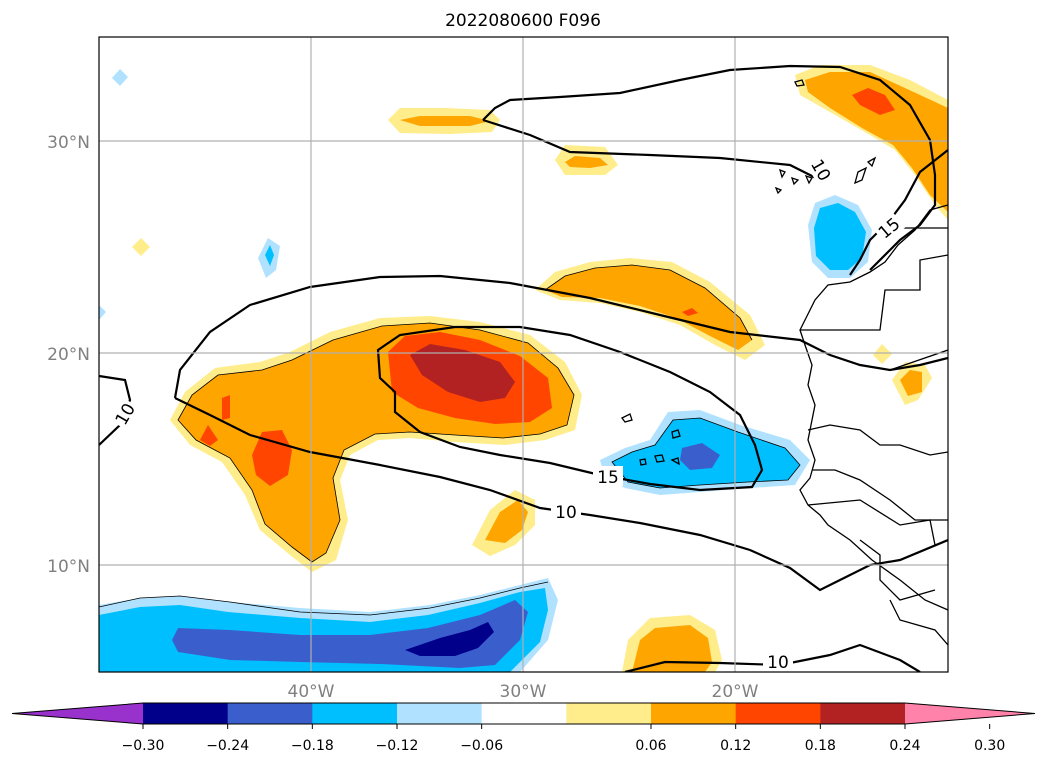 The width and height of the screenshot is (1047, 763). I want to click on colorbar-tick-label: 0.06, so click(650, 746).